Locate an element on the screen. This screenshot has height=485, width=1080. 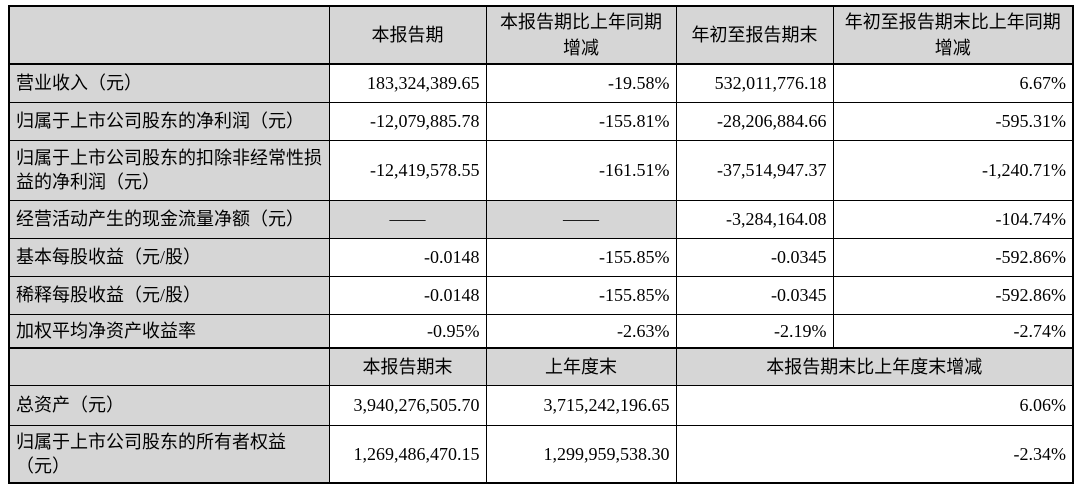
diluted-eps-current: -0.0148 is located at coordinates (407, 295).